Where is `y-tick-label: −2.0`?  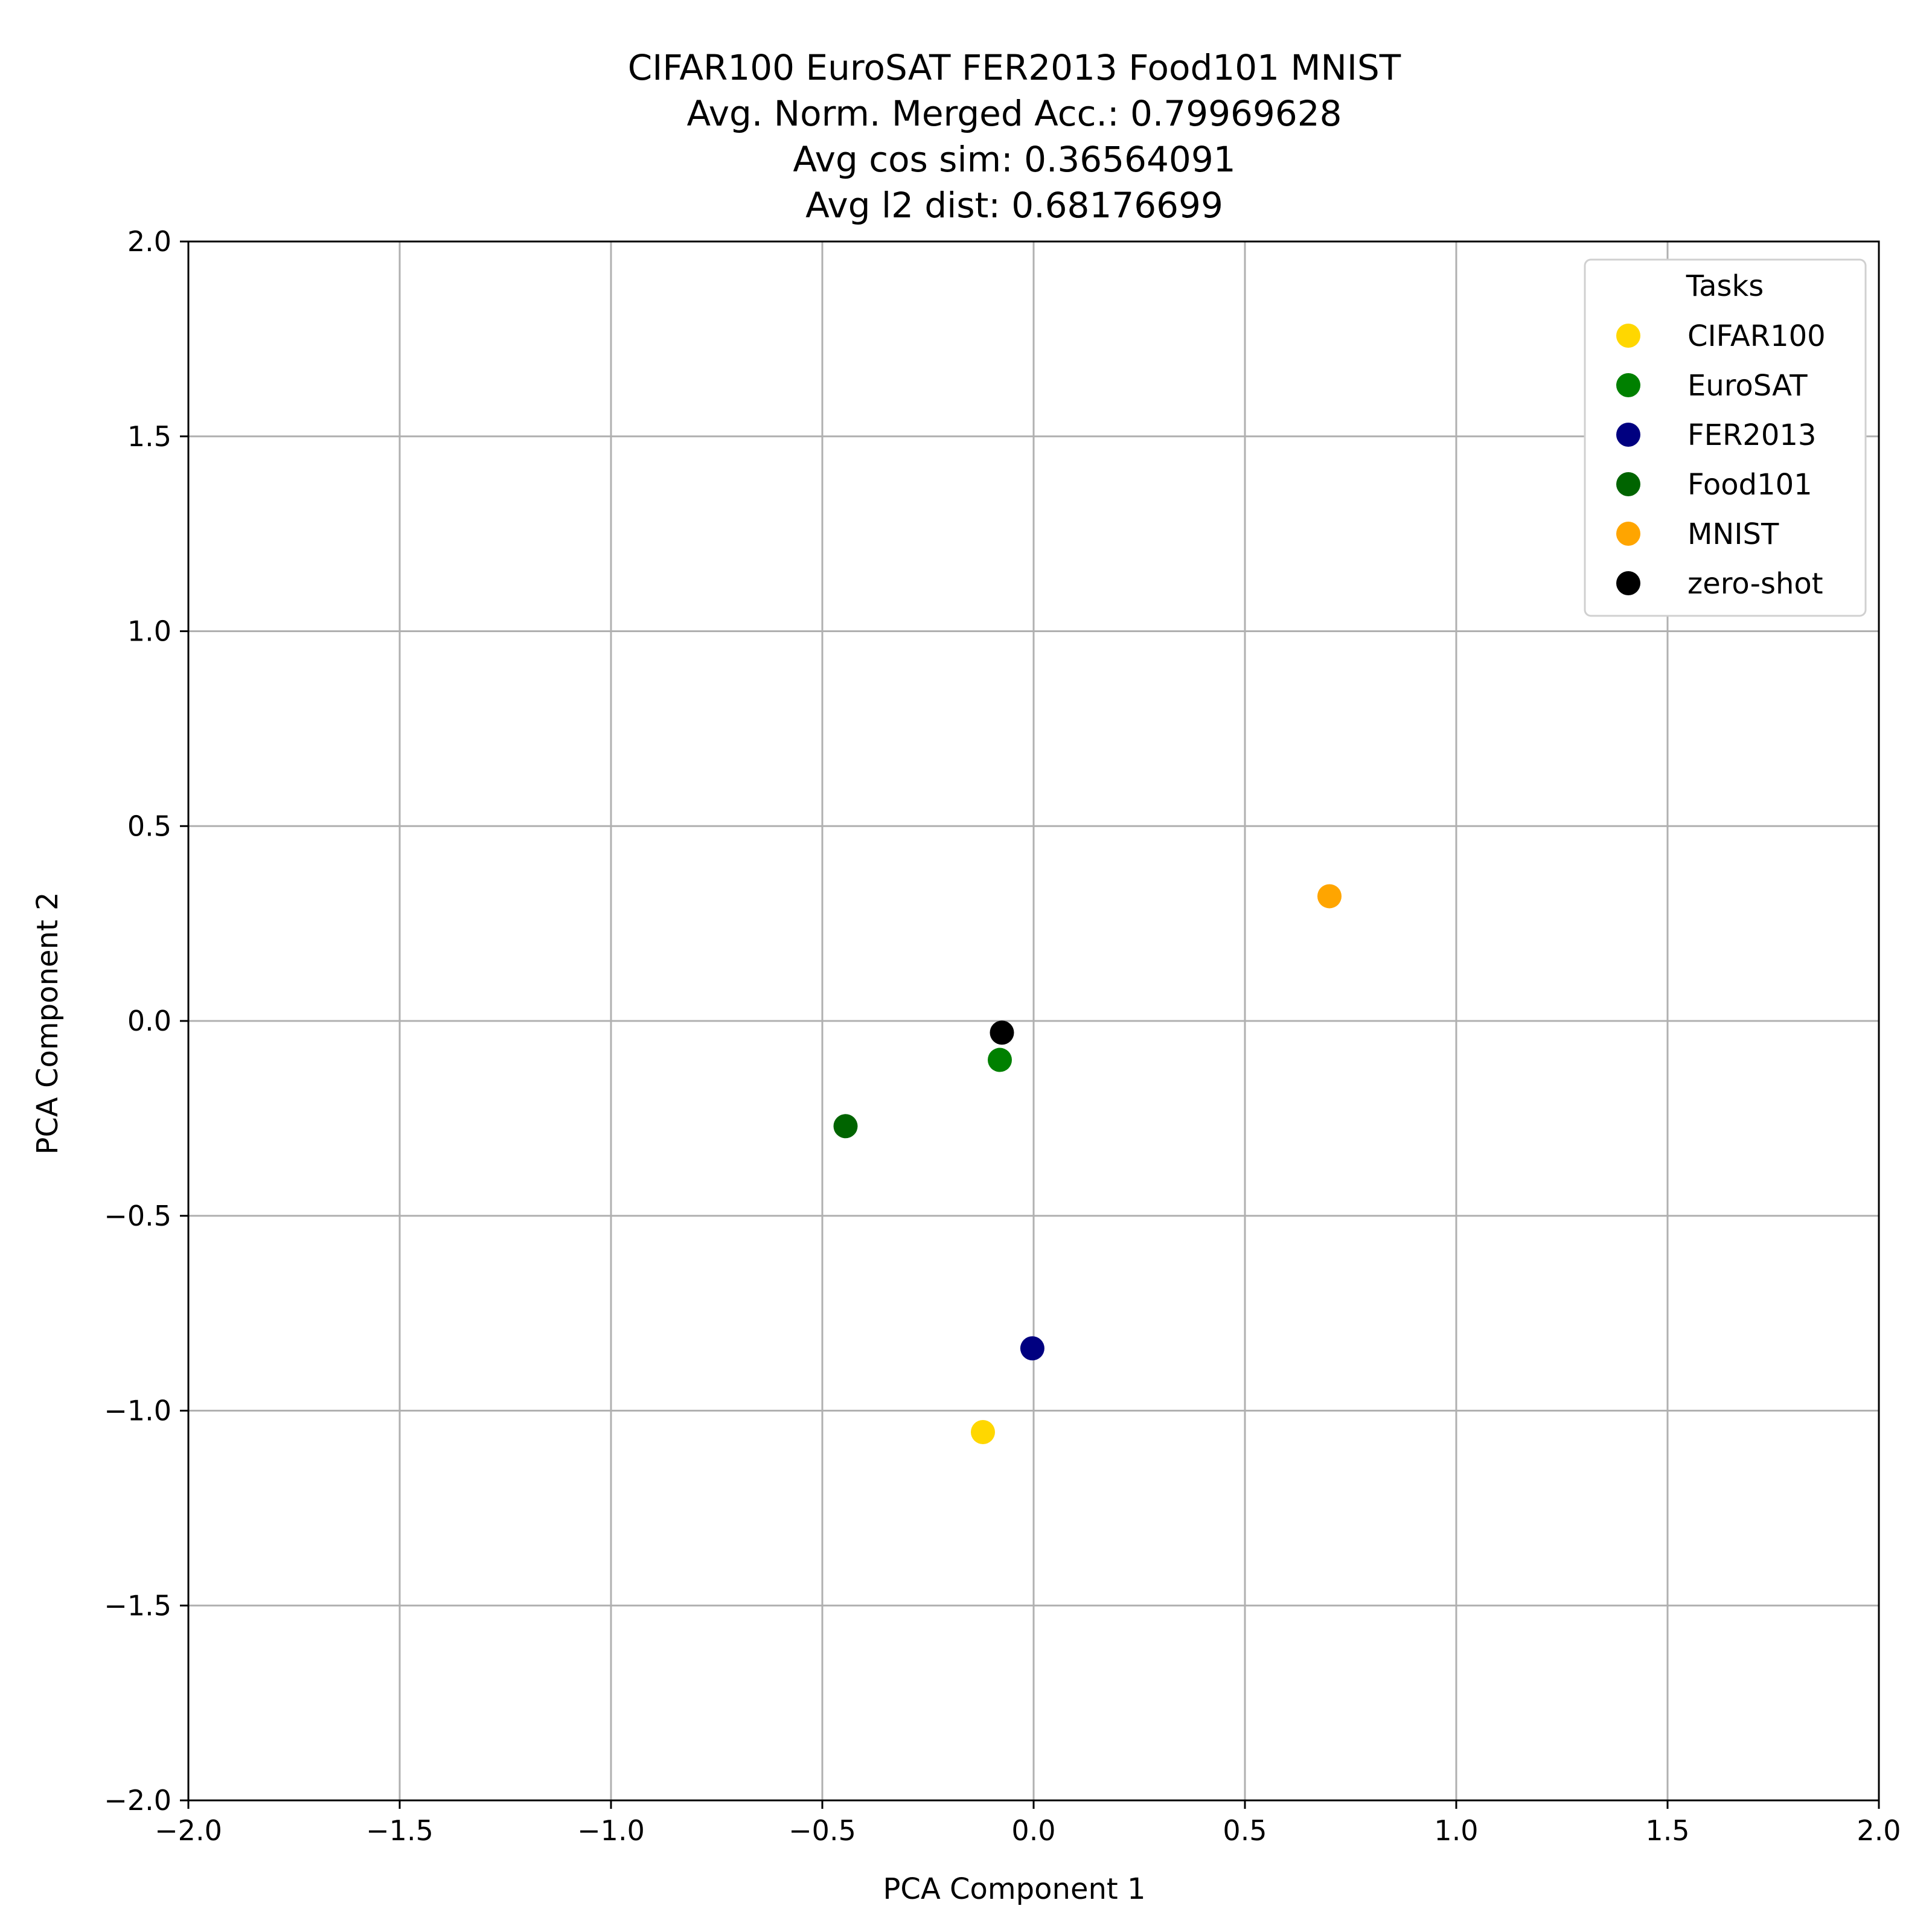 y-tick-label: −2.0 is located at coordinates (137, 1801).